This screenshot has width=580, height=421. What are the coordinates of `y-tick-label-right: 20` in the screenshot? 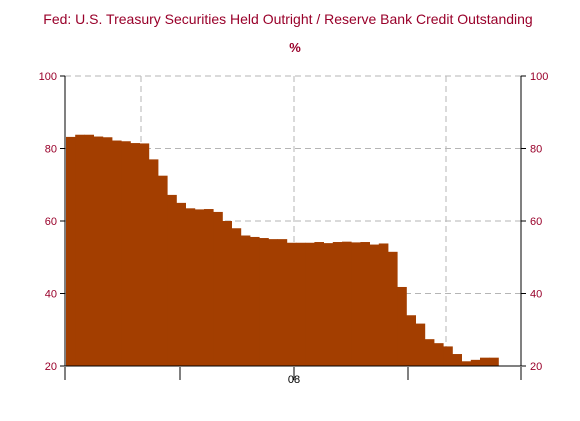 It's located at (536, 367).